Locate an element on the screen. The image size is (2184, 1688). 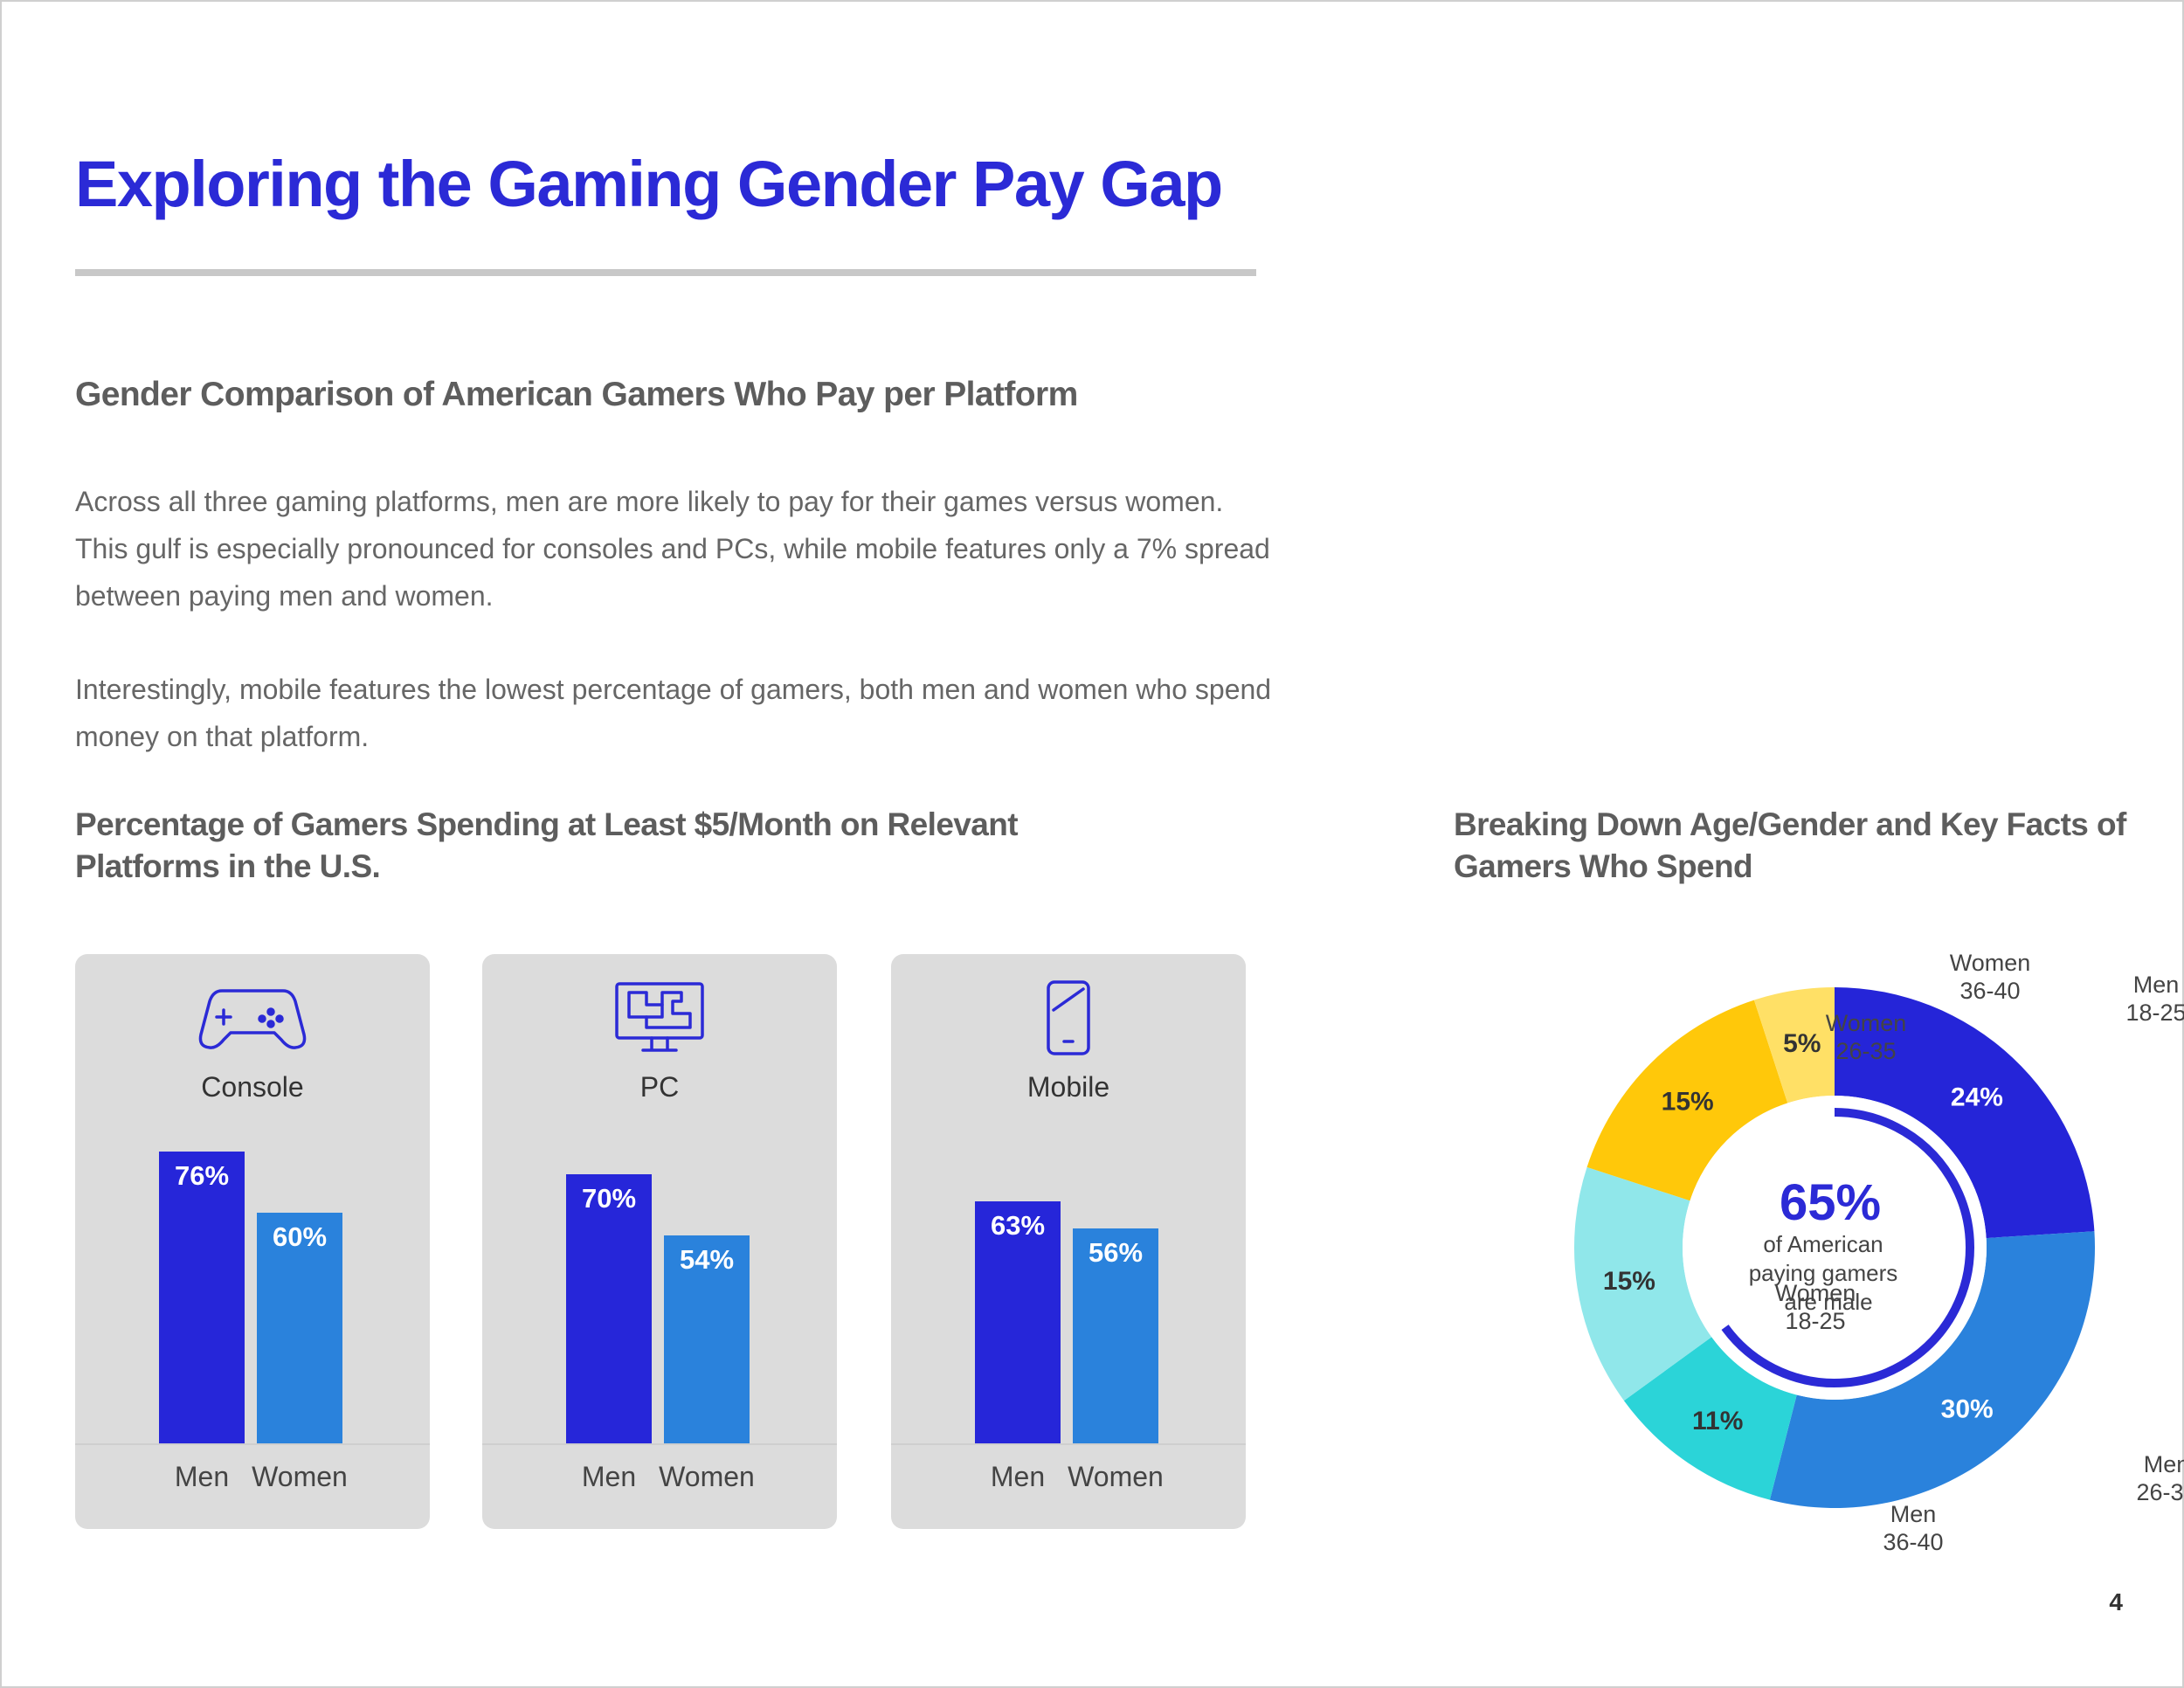
donut-hole is located at coordinates (1835, 1248).